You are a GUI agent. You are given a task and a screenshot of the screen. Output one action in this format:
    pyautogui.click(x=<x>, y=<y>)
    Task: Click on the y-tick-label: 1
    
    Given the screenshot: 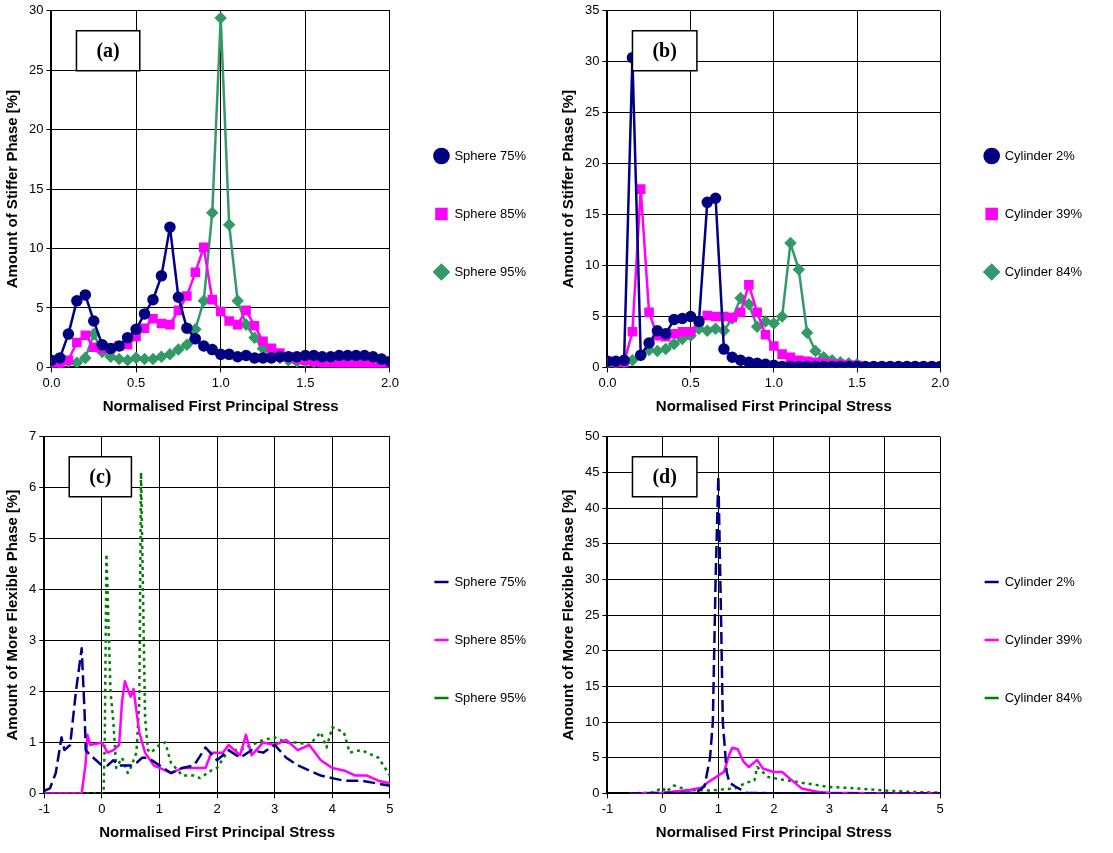 What is the action you would take?
    pyautogui.click(x=33, y=742)
    